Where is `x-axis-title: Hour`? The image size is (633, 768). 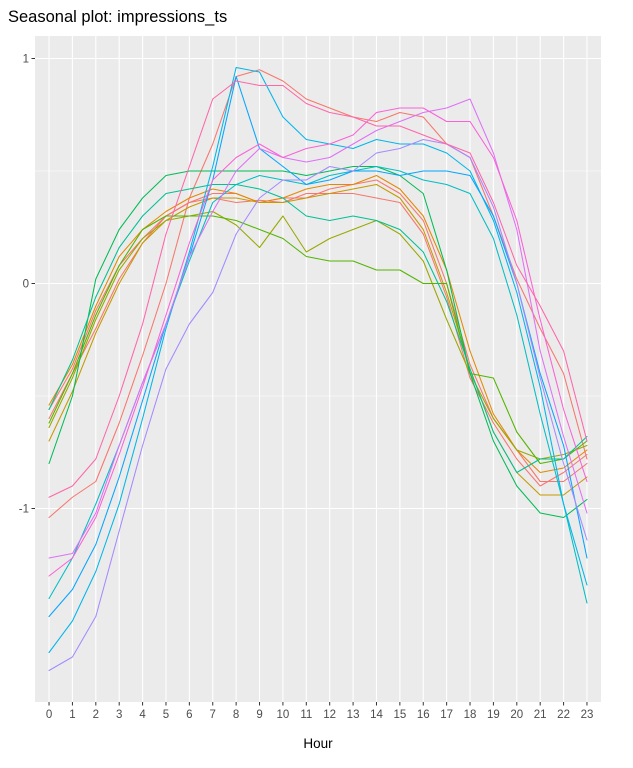
x-axis-title: Hour is located at coordinates (318, 743).